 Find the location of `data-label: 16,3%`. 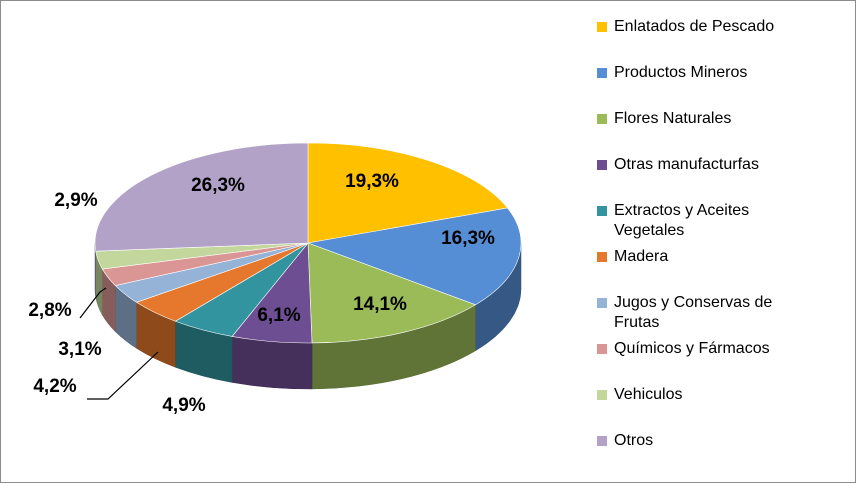

data-label: 16,3% is located at coordinates (468, 238).